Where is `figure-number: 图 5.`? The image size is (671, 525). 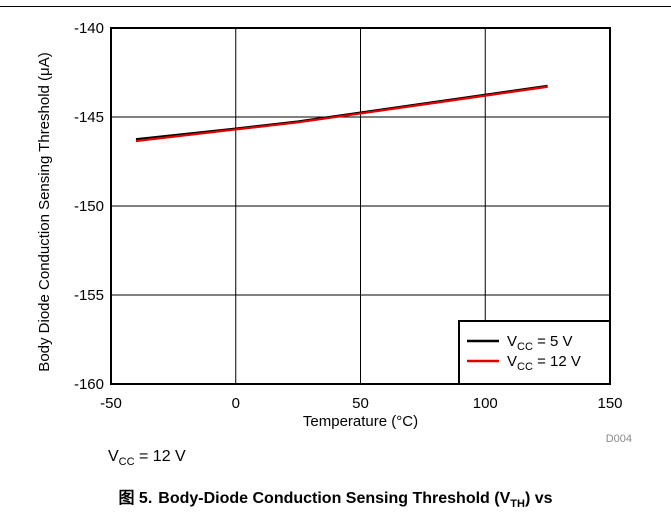 figure-number: 图 5. is located at coordinates (135, 498).